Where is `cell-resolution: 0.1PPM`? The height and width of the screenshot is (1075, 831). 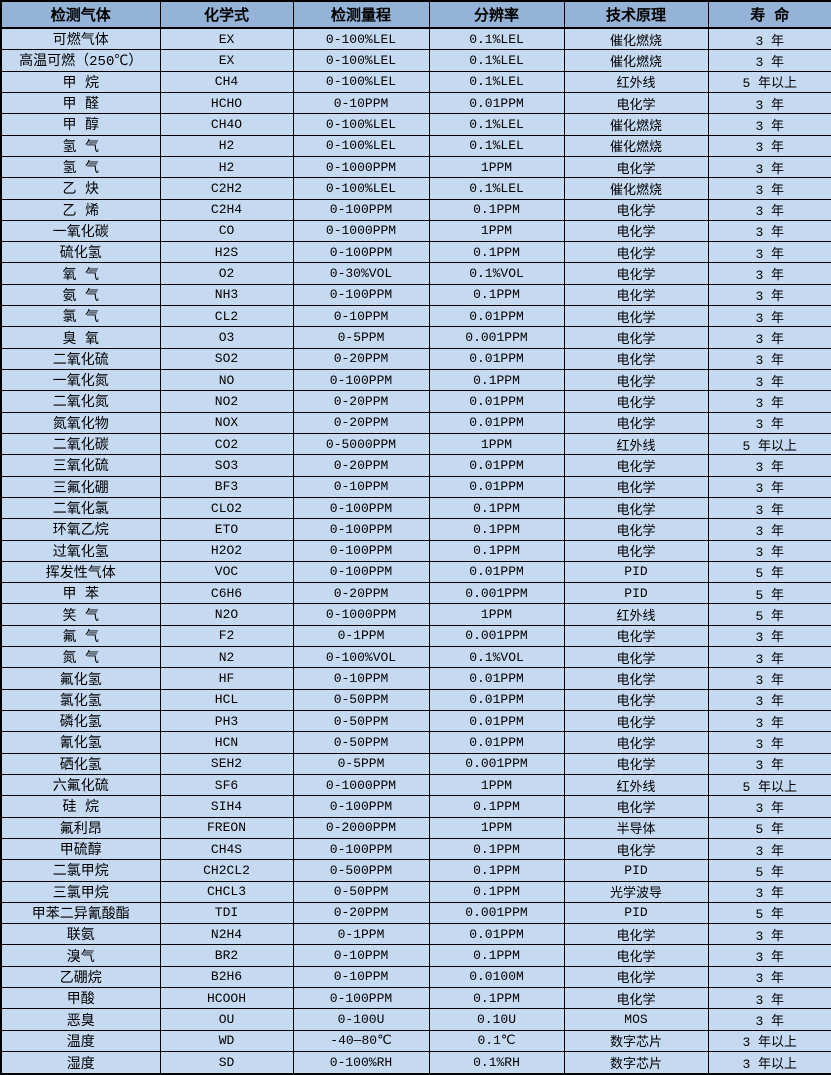
cell-resolution: 0.1PPM is located at coordinates (496, 380).